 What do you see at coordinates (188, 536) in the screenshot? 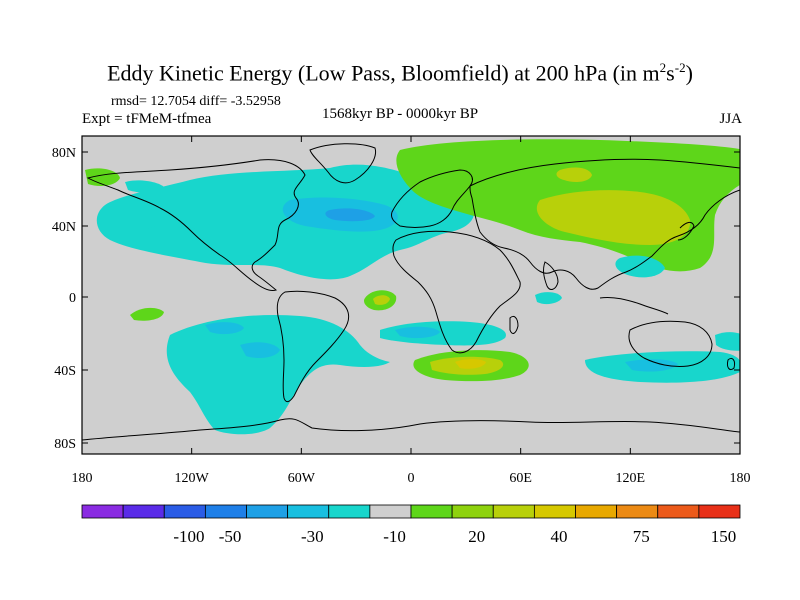
I see `colorbar-label: -100` at bounding box center [188, 536].